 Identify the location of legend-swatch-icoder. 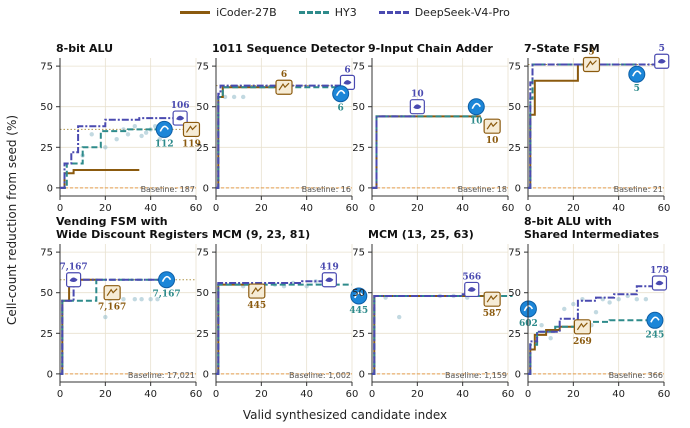
(195, 12).